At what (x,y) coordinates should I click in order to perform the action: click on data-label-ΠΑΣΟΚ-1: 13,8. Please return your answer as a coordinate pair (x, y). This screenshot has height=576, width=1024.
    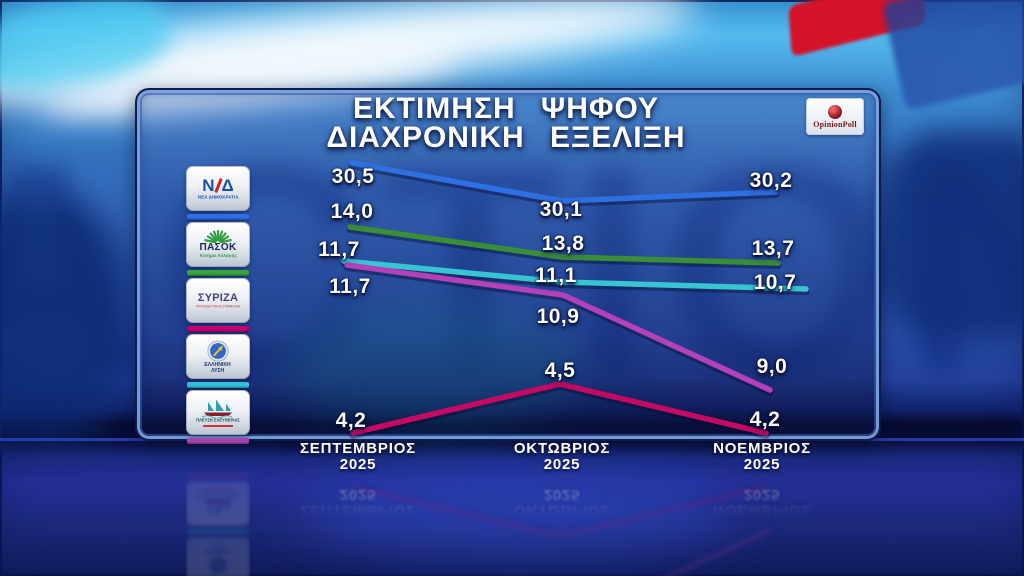
    Looking at the image, I should click on (563, 243).